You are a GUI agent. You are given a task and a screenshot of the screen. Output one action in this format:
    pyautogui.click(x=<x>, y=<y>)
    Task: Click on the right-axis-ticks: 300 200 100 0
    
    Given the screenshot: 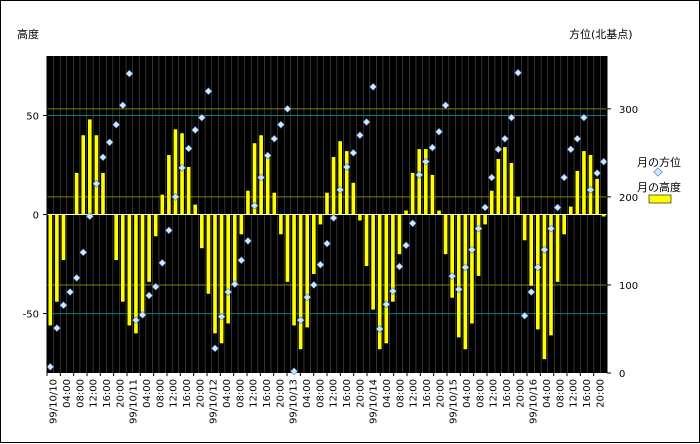 What is the action you would take?
    pyautogui.click(x=622, y=242)
    